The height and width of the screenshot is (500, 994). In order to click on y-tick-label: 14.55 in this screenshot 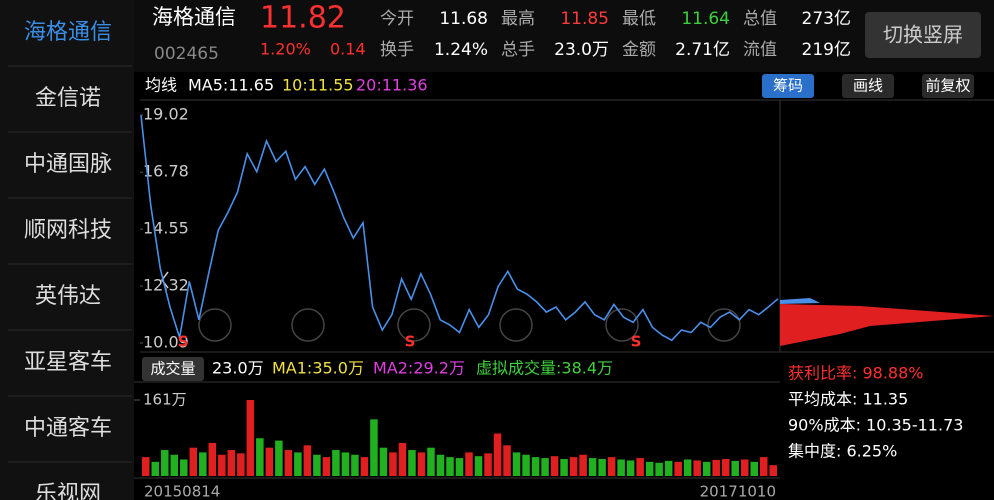, I will do `click(166, 228)`.